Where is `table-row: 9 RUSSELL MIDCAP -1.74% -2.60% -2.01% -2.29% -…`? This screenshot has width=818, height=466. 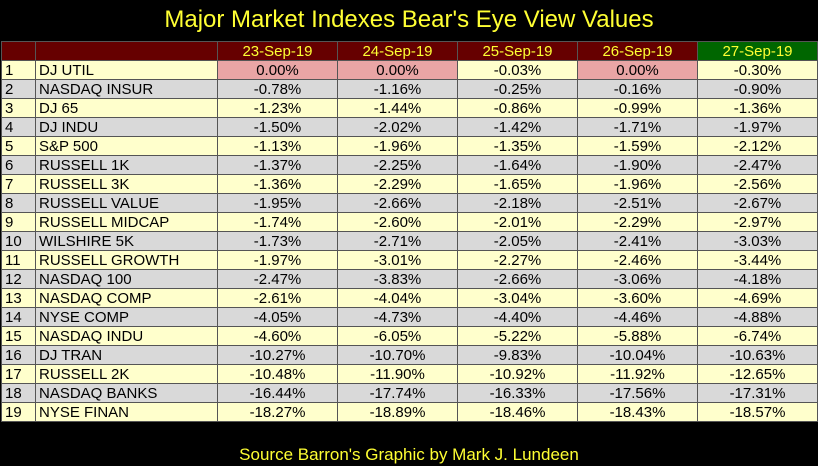
table-row: 9 RUSSELL MIDCAP -1.74% -2.60% -2.01% -2.29% -… is located at coordinates (409, 222).